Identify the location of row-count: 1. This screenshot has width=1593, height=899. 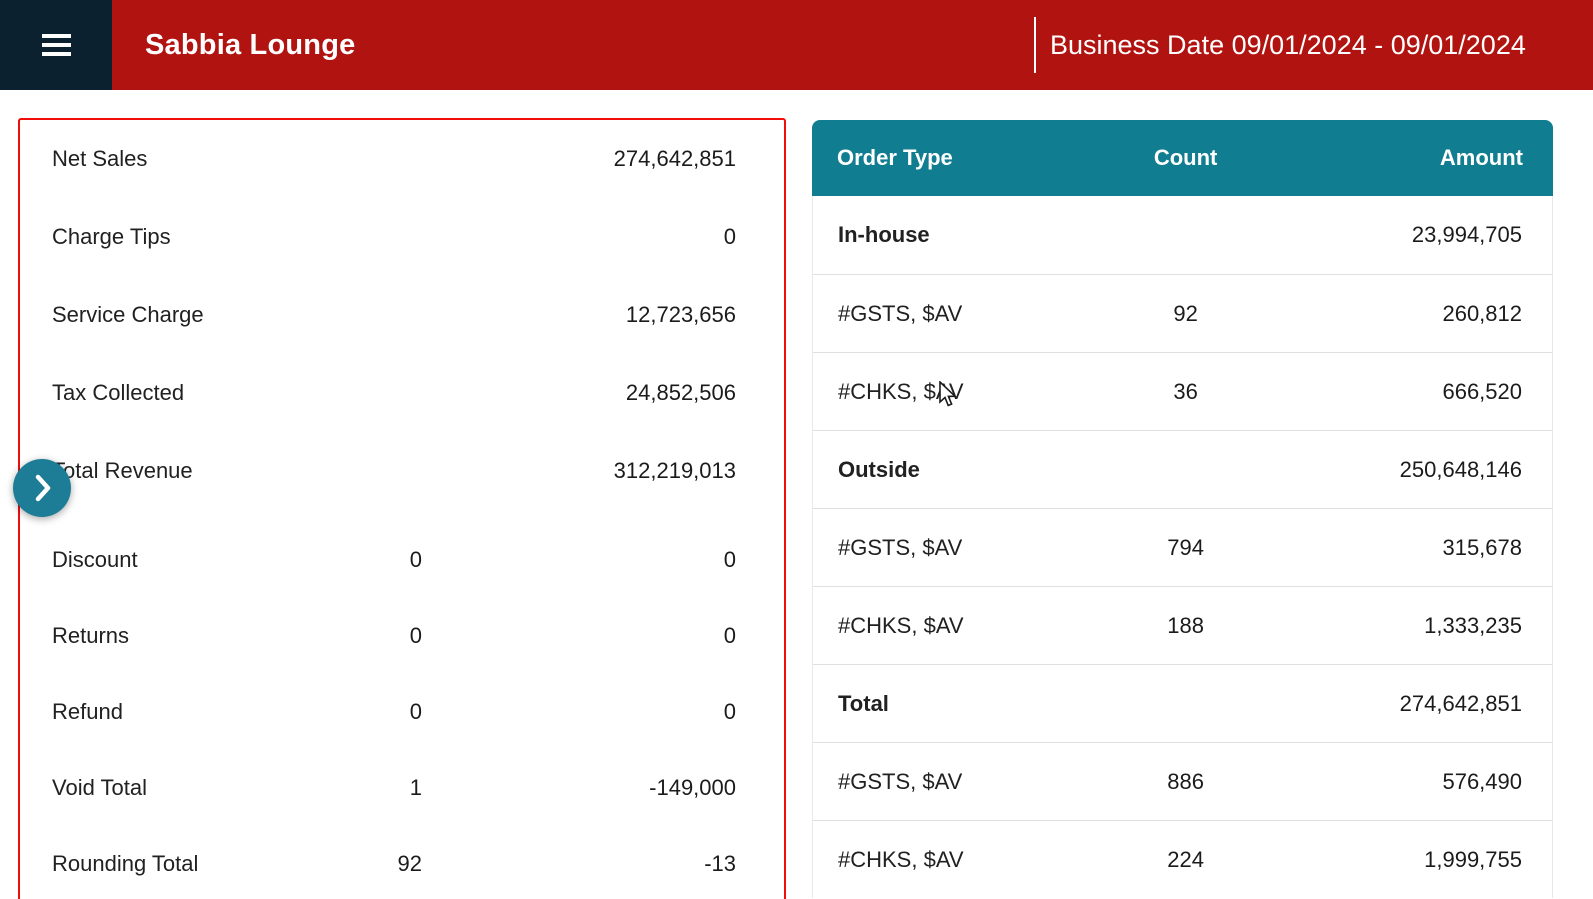
(415, 787).